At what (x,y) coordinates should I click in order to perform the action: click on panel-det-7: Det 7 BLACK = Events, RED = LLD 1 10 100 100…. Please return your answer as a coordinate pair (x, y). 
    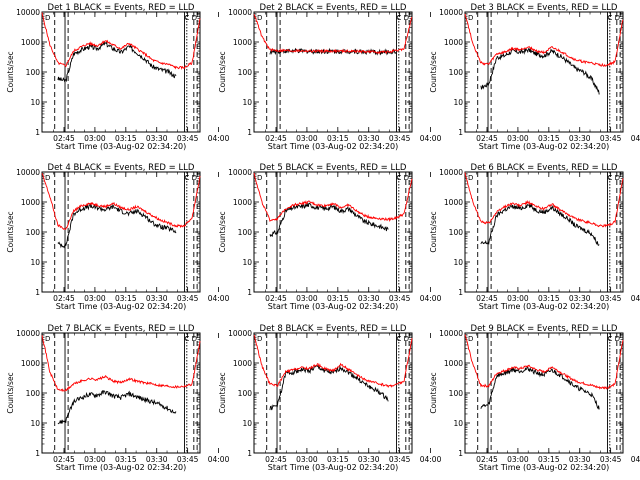
    Looking at the image, I should click on (118, 398).